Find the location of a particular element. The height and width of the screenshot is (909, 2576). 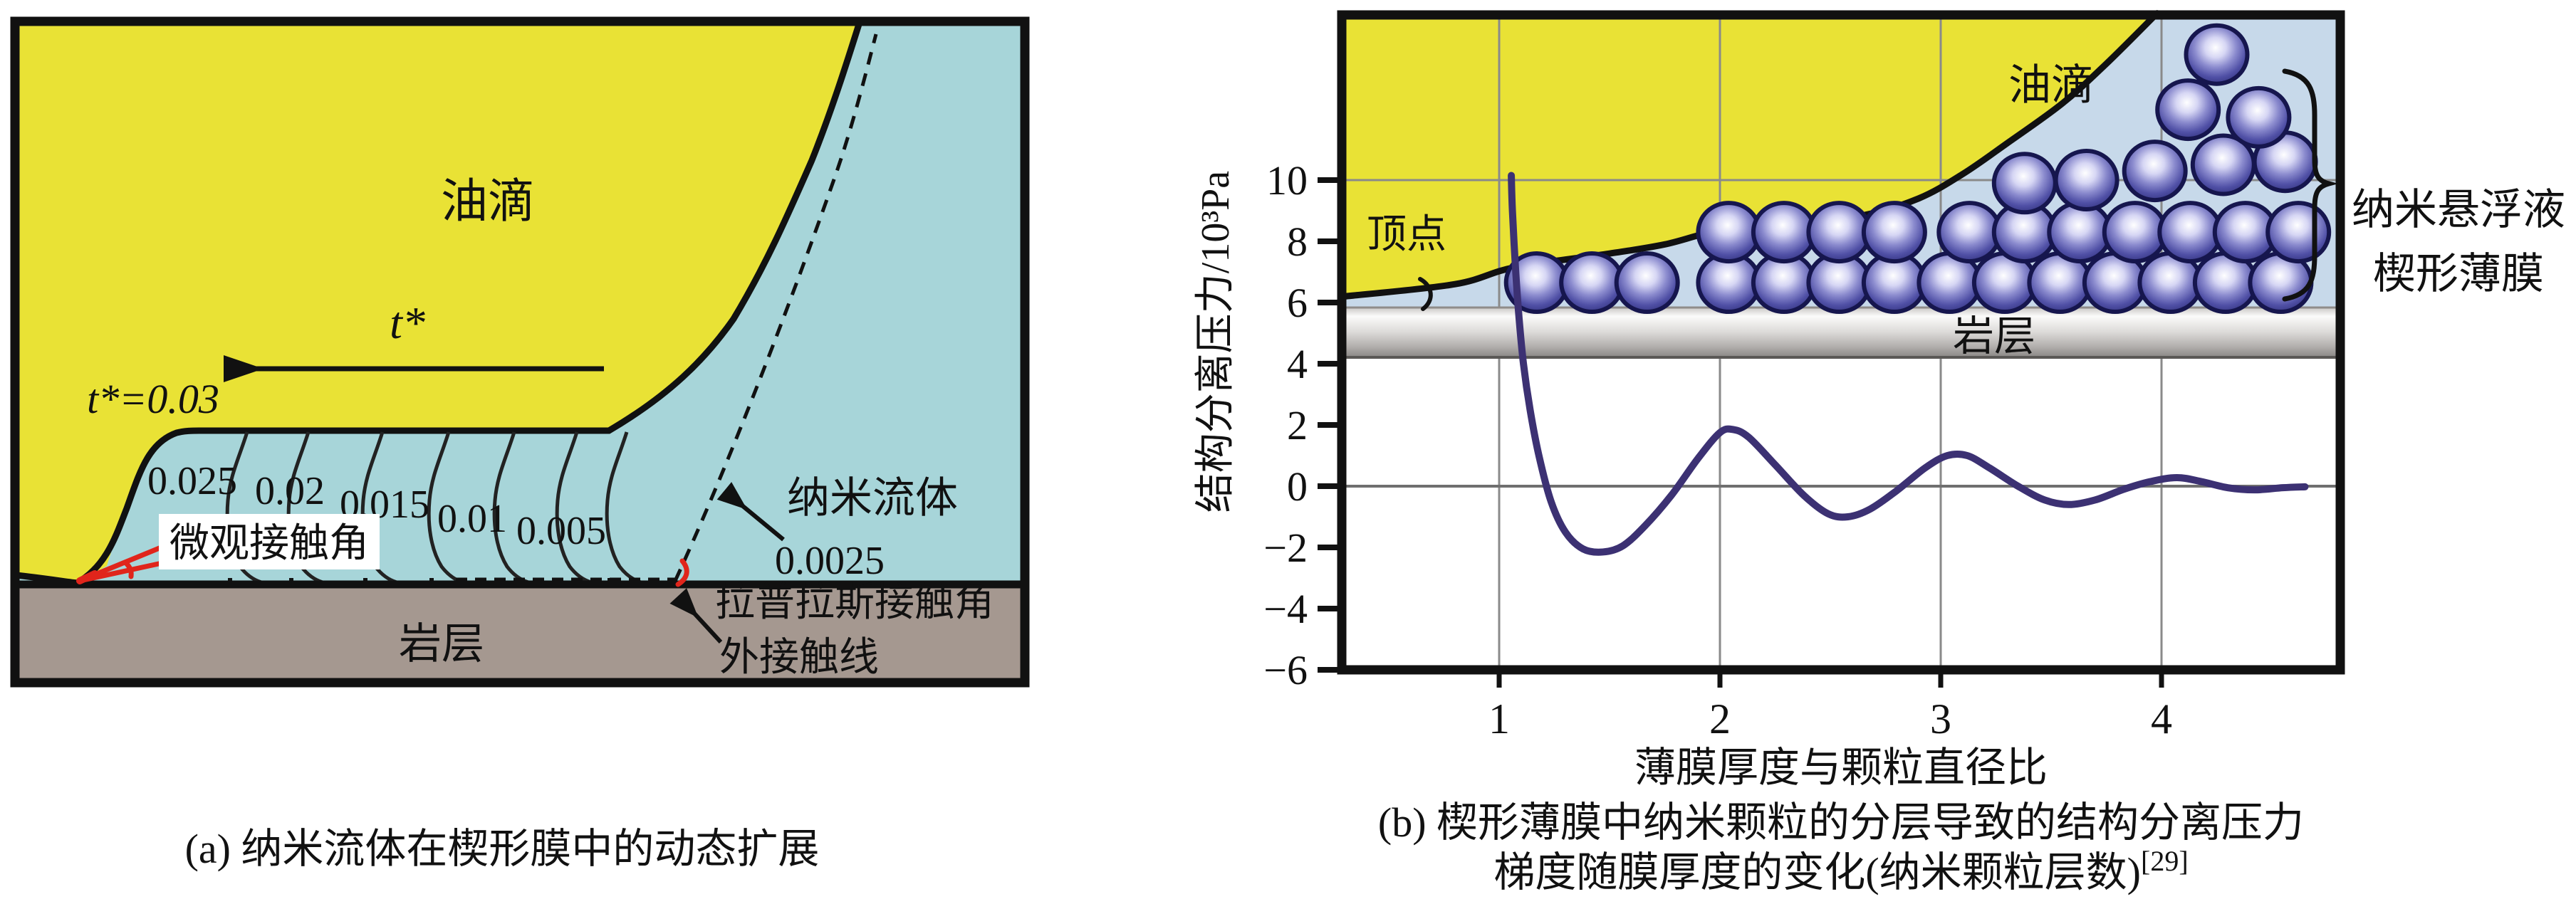

x-axis-ticks: 1 2 3 4 is located at coordinates (1830, 706).